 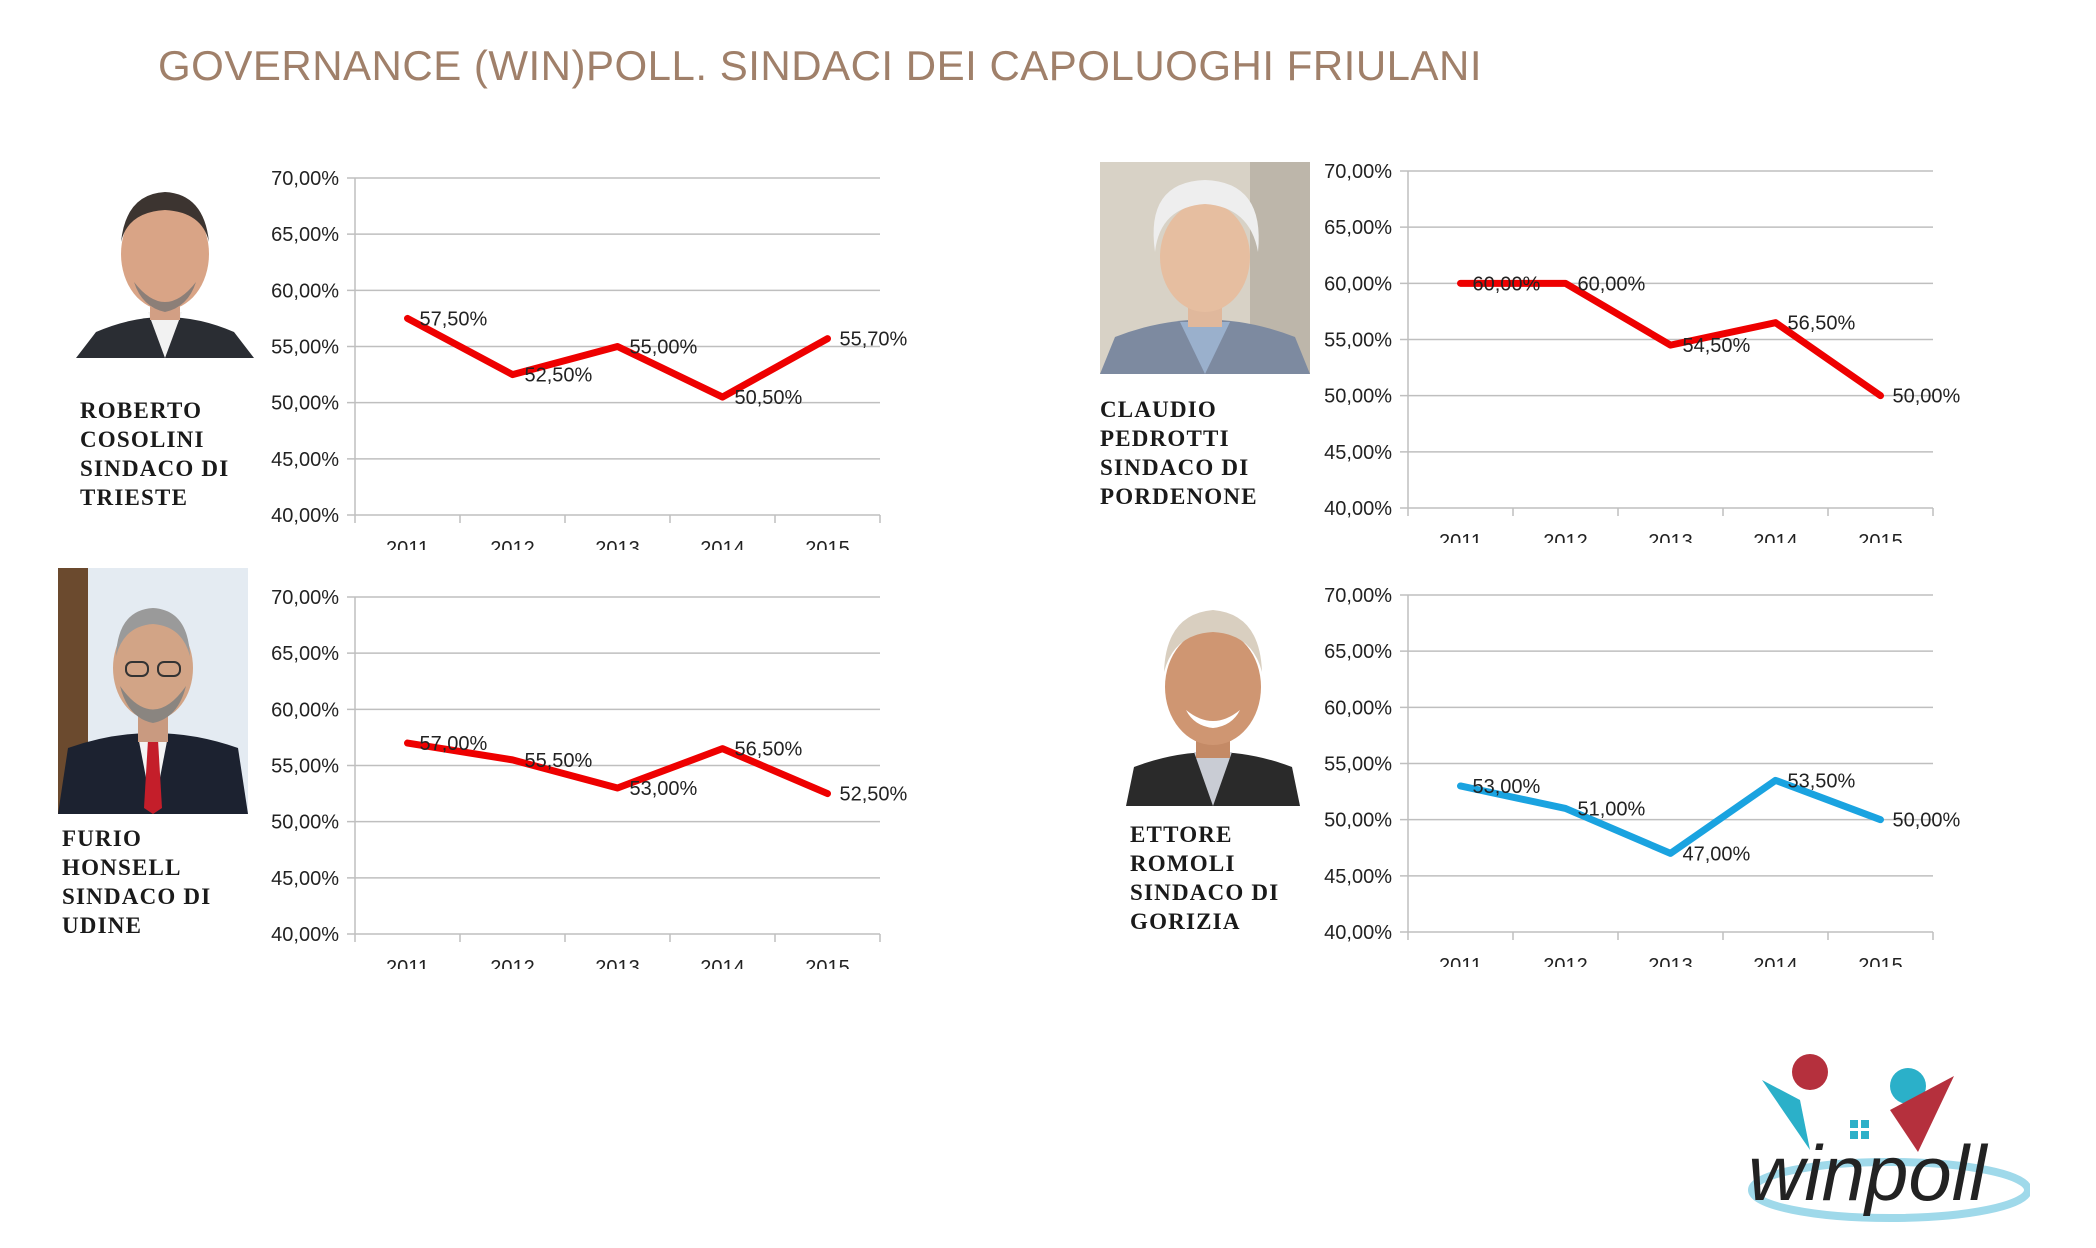 I want to click on logo-head-blue-icon, so click(x=1908, y=1086).